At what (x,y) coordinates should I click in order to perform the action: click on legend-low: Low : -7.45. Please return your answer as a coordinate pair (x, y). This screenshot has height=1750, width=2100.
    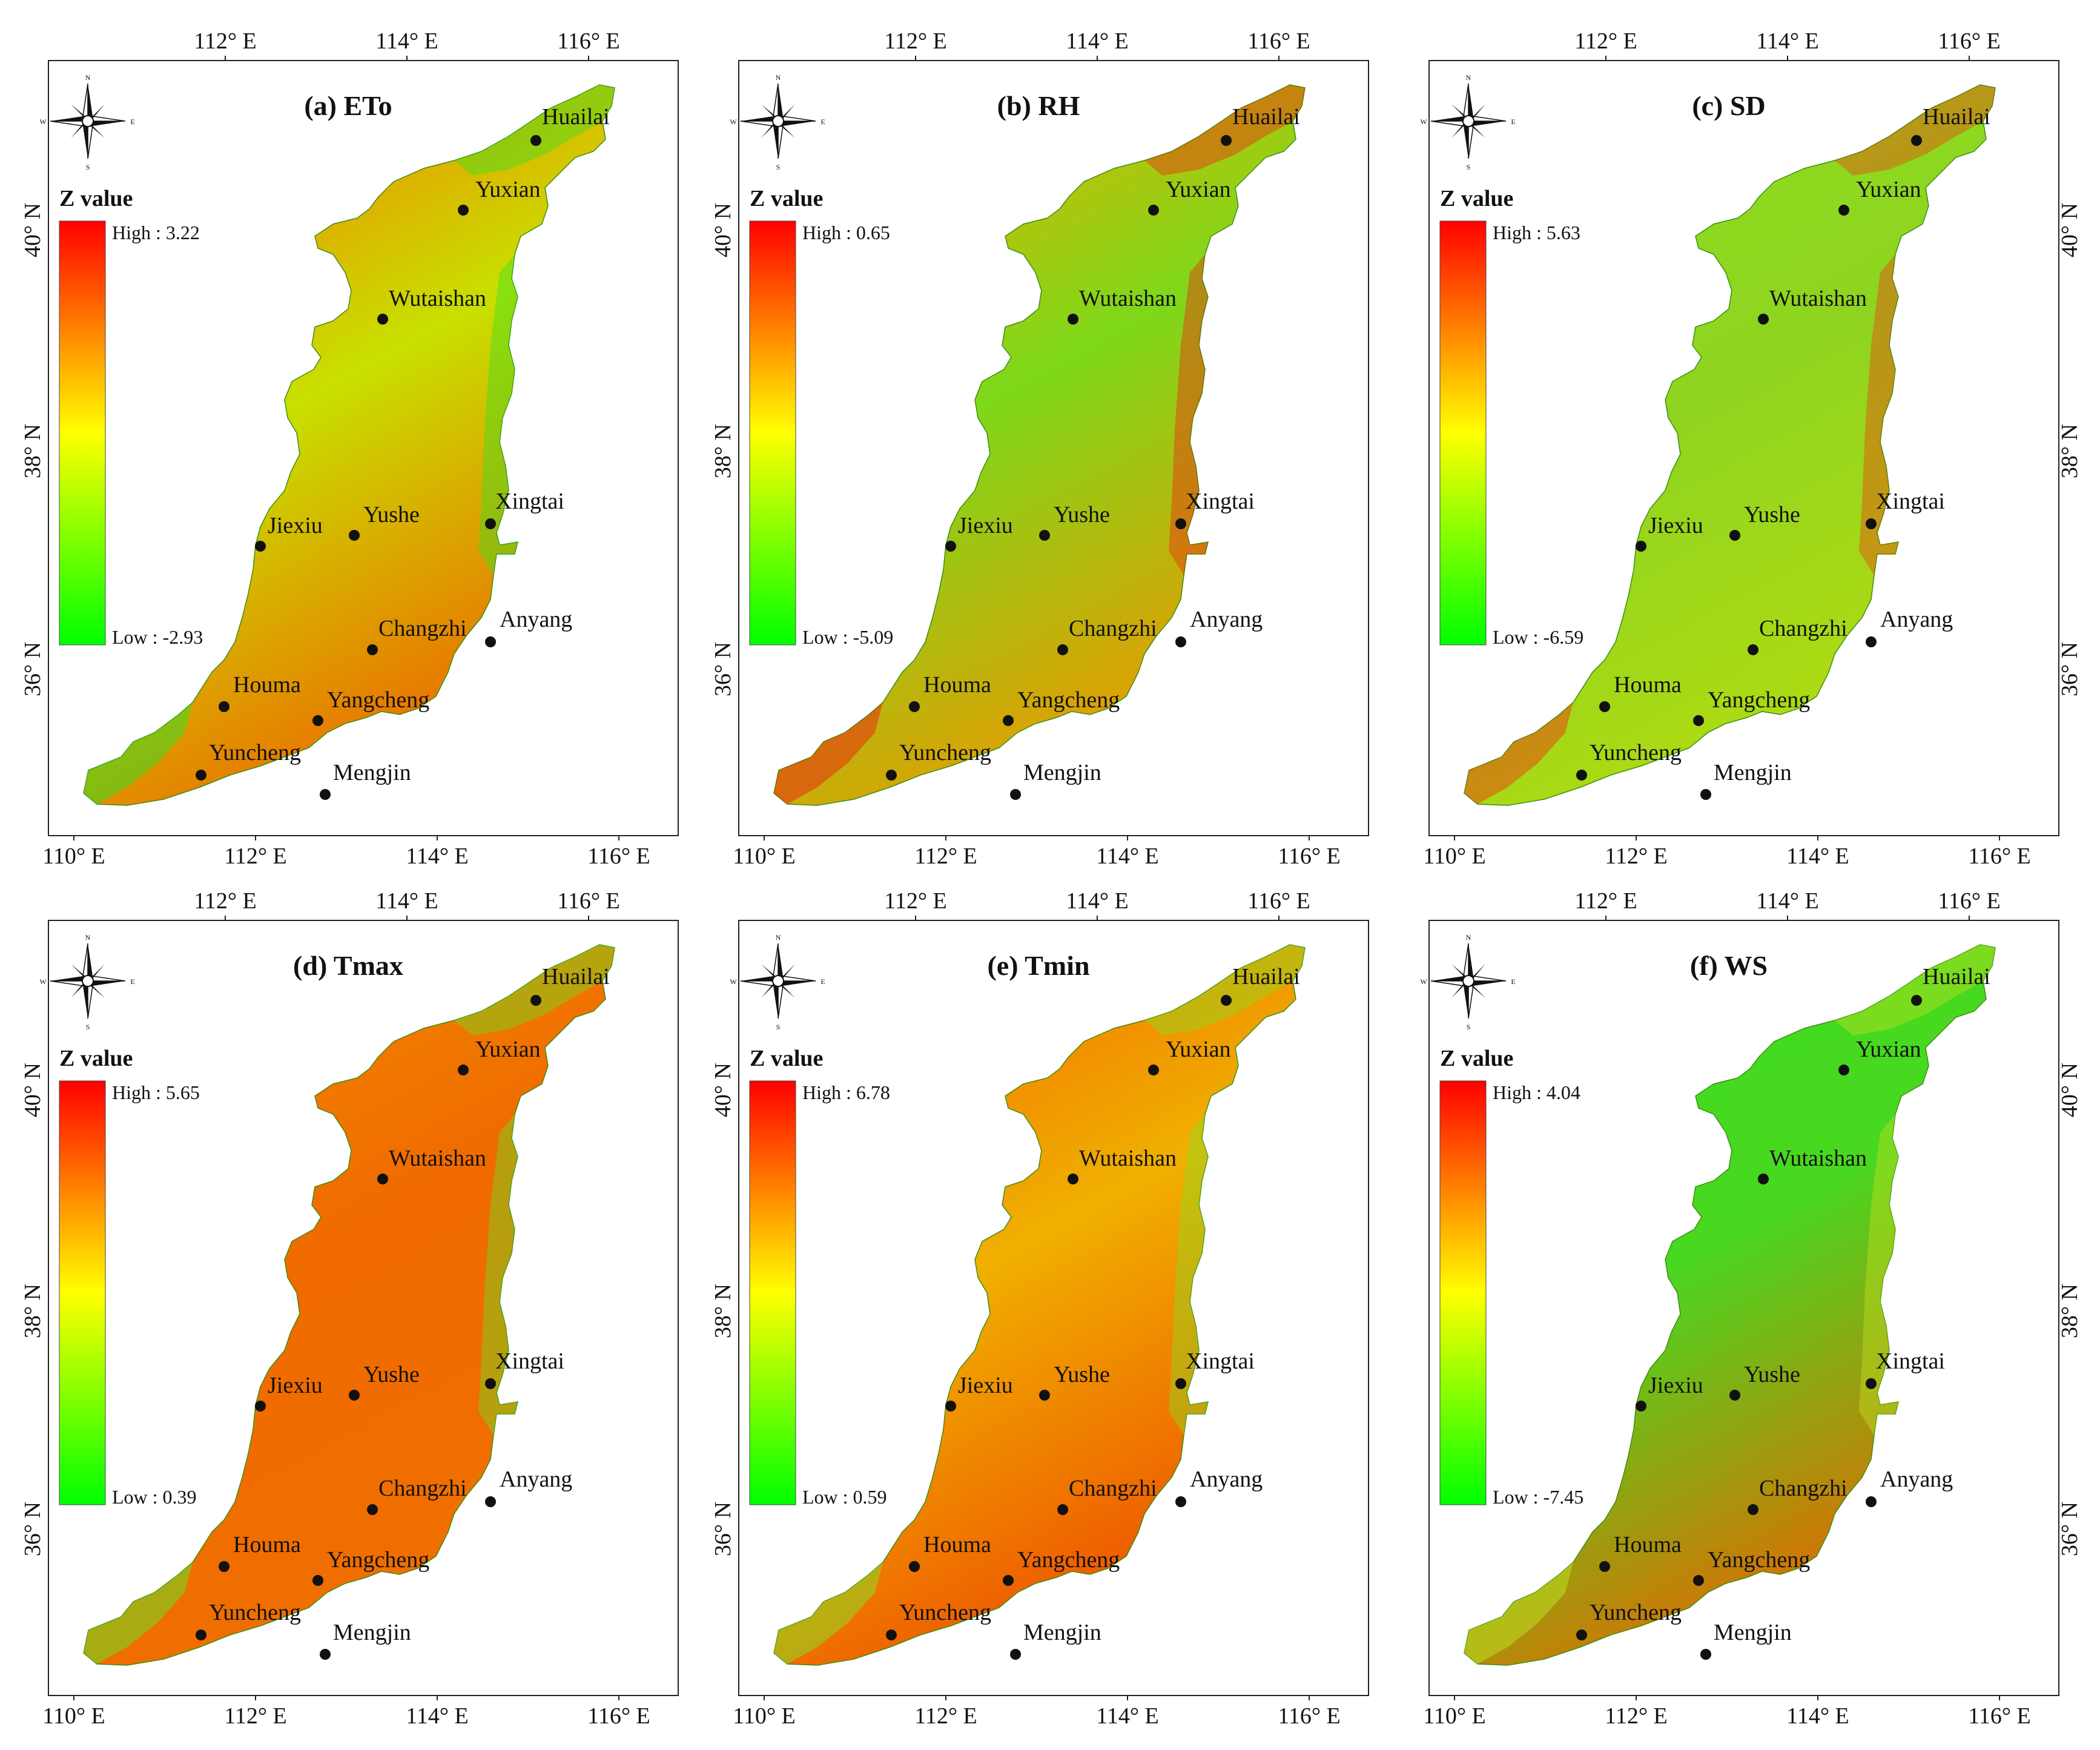
    Looking at the image, I should click on (1538, 1497).